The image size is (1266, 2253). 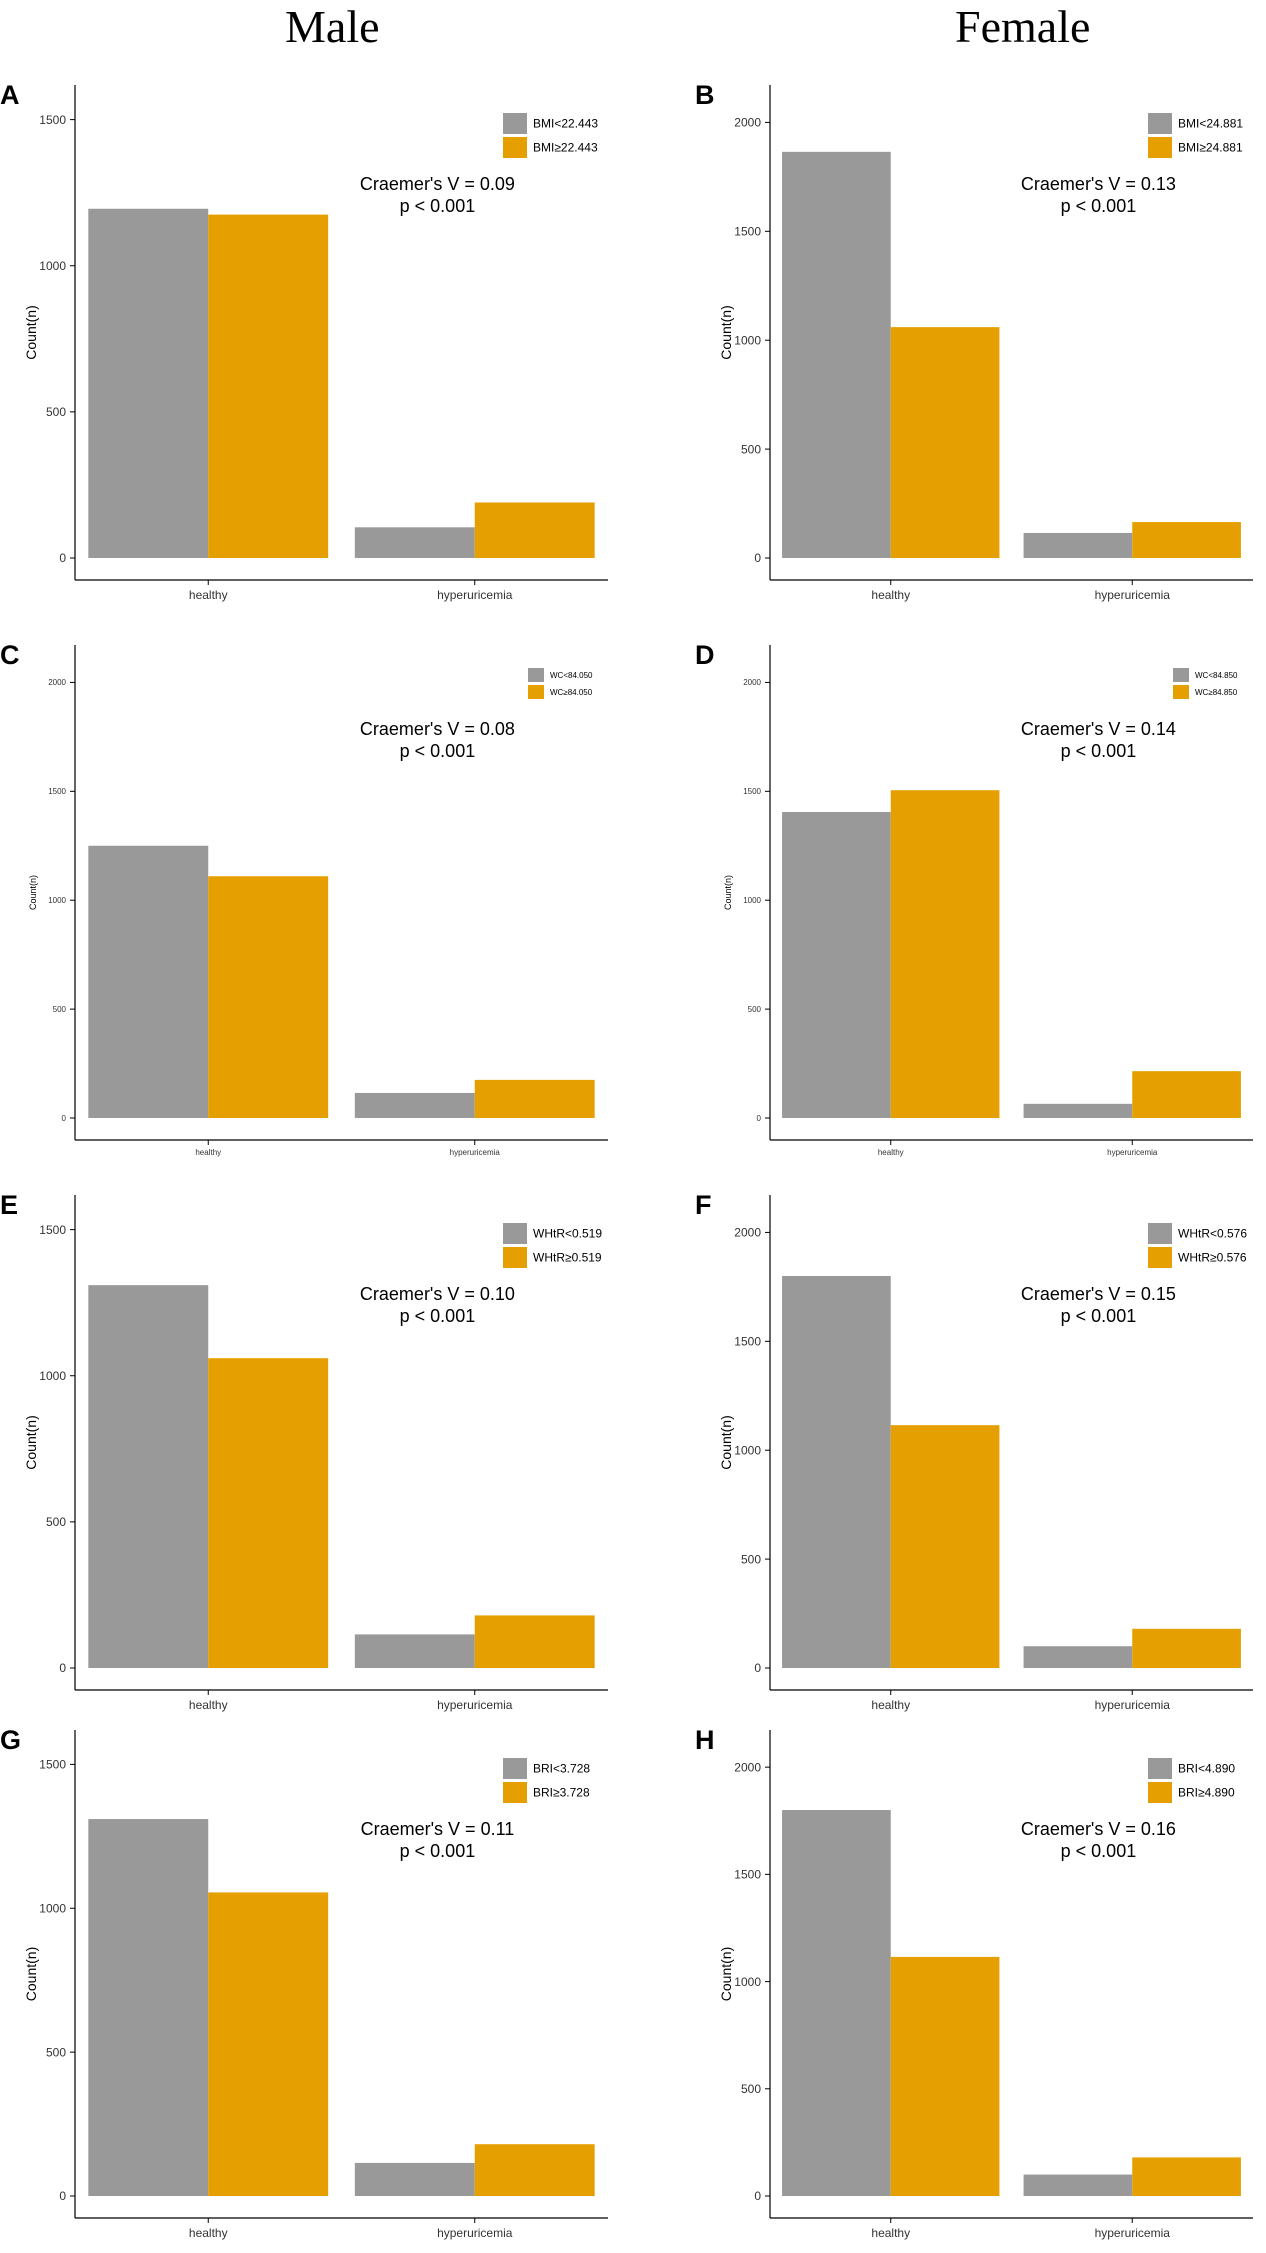 What do you see at coordinates (561, 1769) in the screenshot?
I see `legend-label: BRI<3.728` at bounding box center [561, 1769].